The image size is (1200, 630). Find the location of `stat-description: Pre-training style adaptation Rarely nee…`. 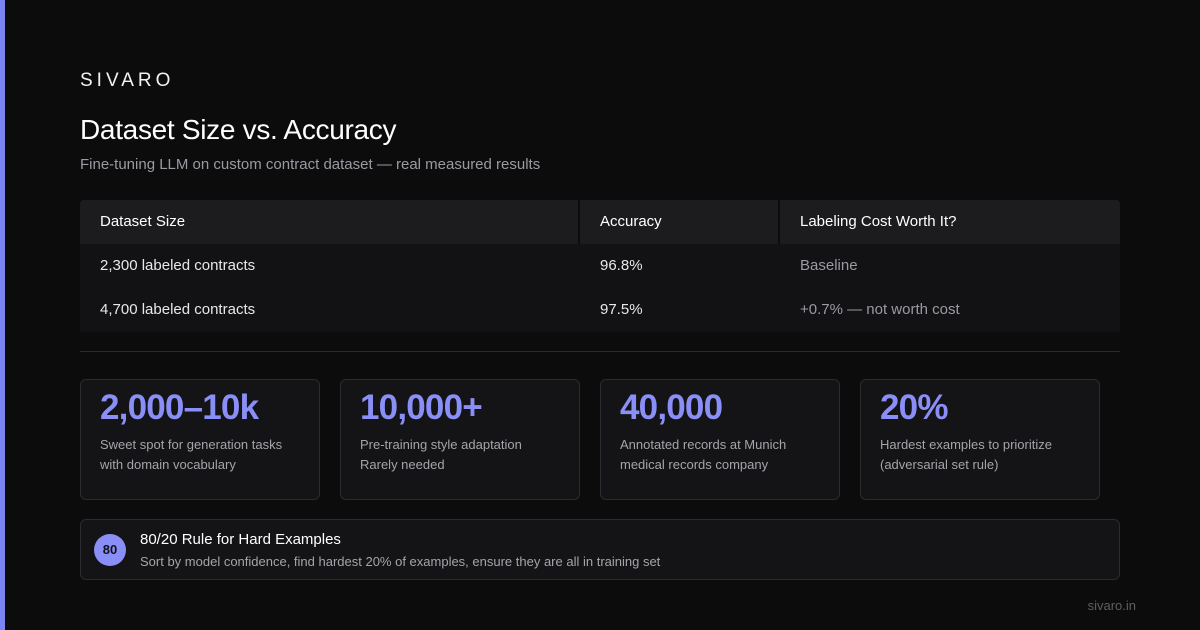

stat-description: Pre-training style adaptation Rarely nee… is located at coordinates (460, 455).